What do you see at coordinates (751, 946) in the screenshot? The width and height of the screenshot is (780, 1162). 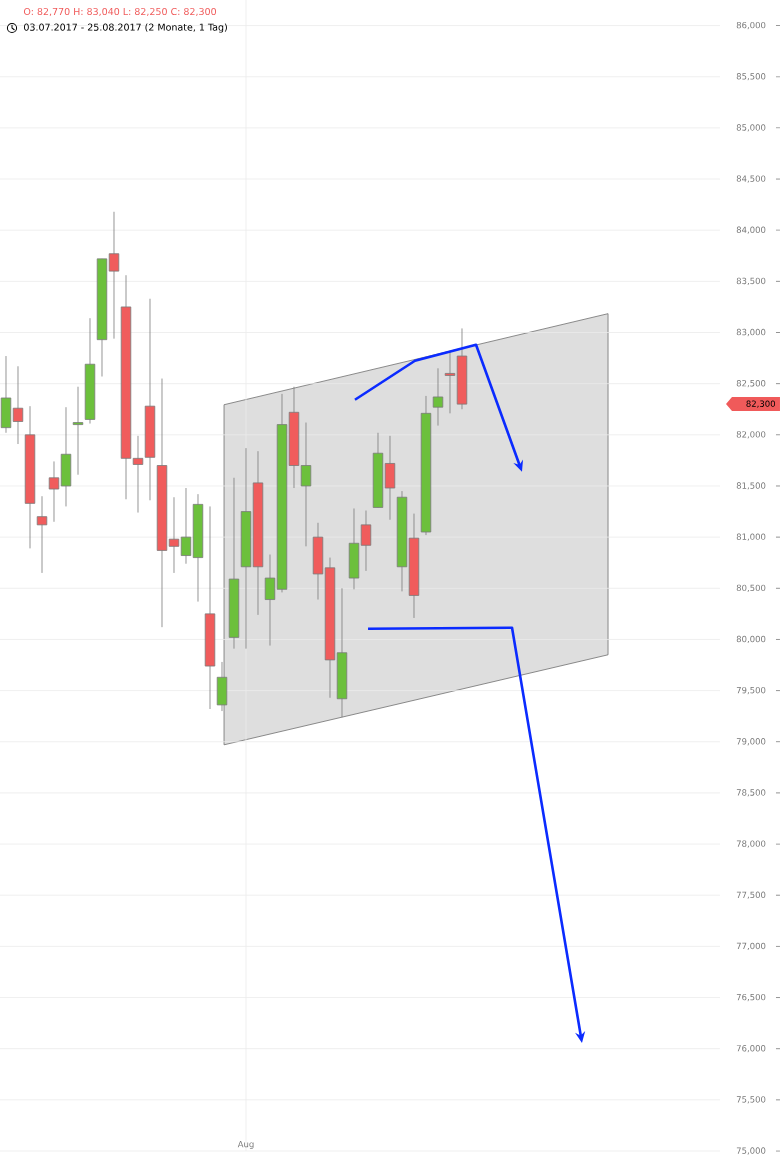 I see `y-tick-label: 77,000` at bounding box center [751, 946].